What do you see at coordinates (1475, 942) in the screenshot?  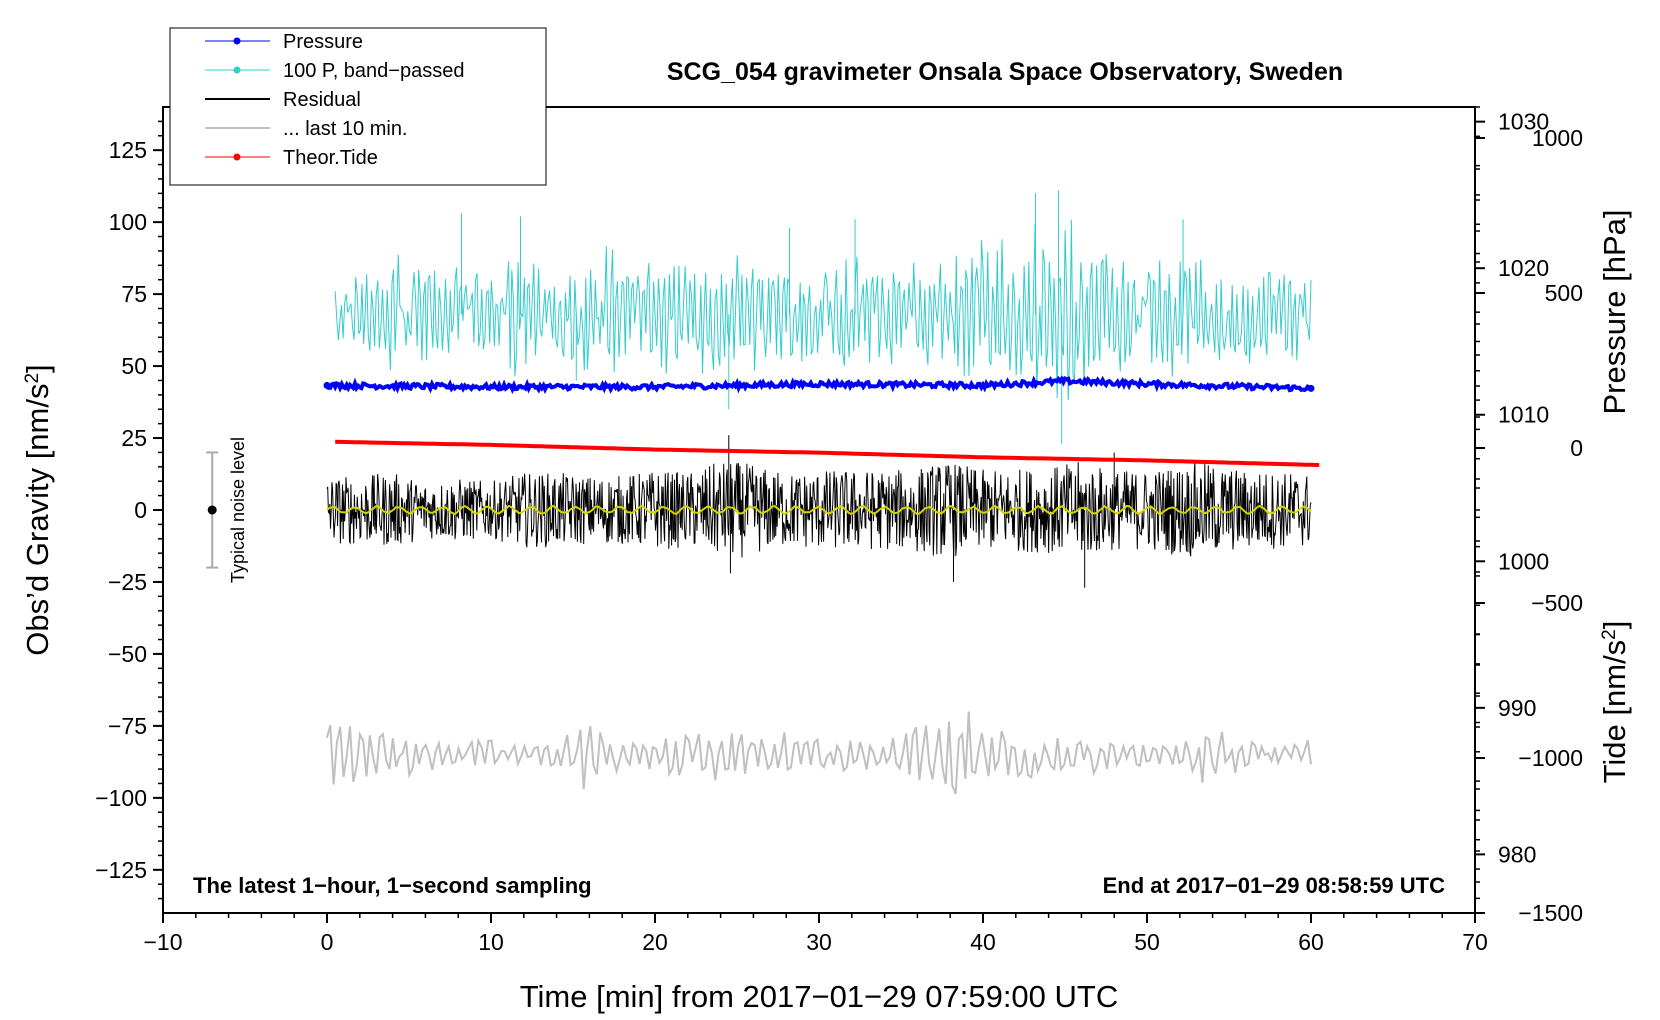 I see `x-tick-label: 70` at bounding box center [1475, 942].